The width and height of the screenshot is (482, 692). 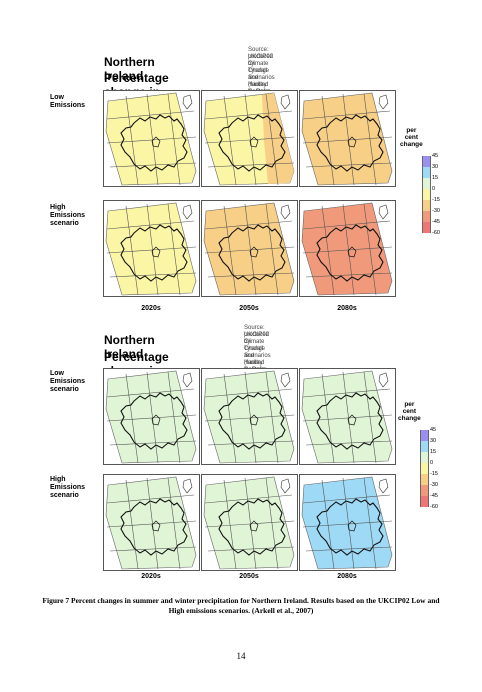 What do you see at coordinates (436, 222) in the screenshot?
I see `legend-tick-label: -45` at bounding box center [436, 222].